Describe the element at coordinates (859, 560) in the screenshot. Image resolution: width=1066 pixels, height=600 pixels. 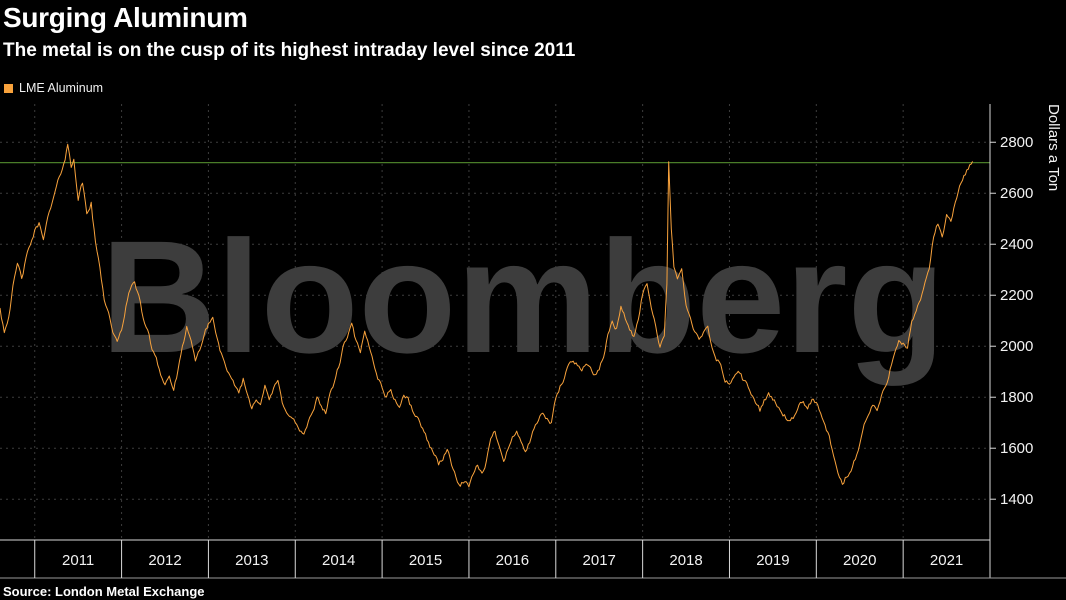
I see `x-axis-tick-label: 2020` at that location.